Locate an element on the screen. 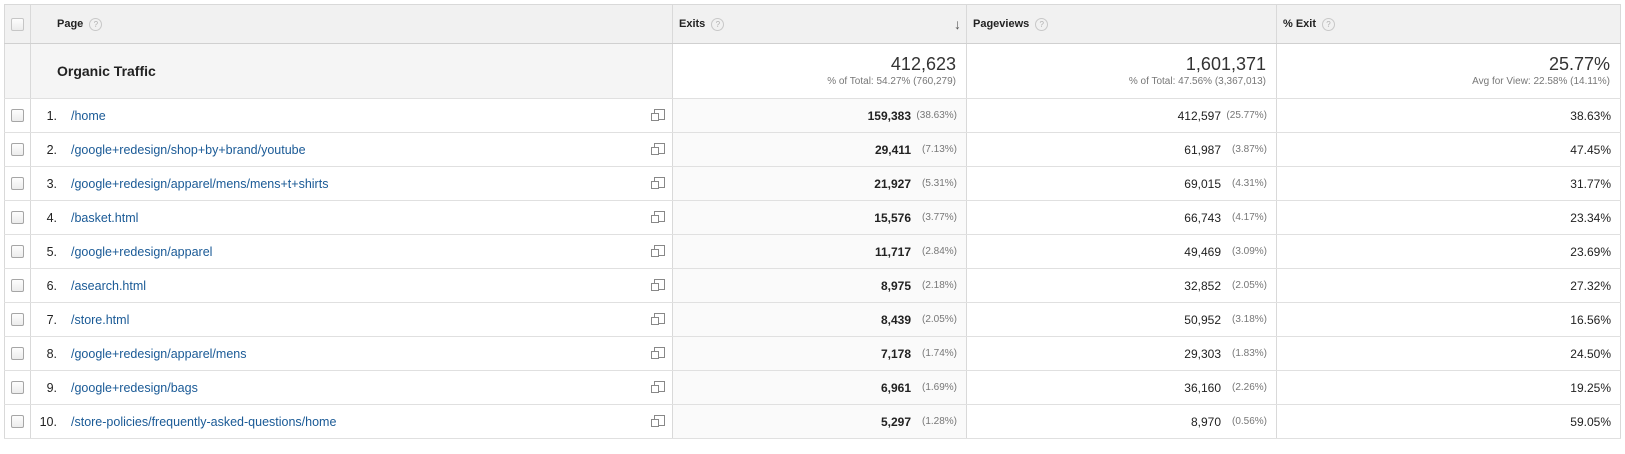  exits-value: 11,717 is located at coordinates (892, 251).